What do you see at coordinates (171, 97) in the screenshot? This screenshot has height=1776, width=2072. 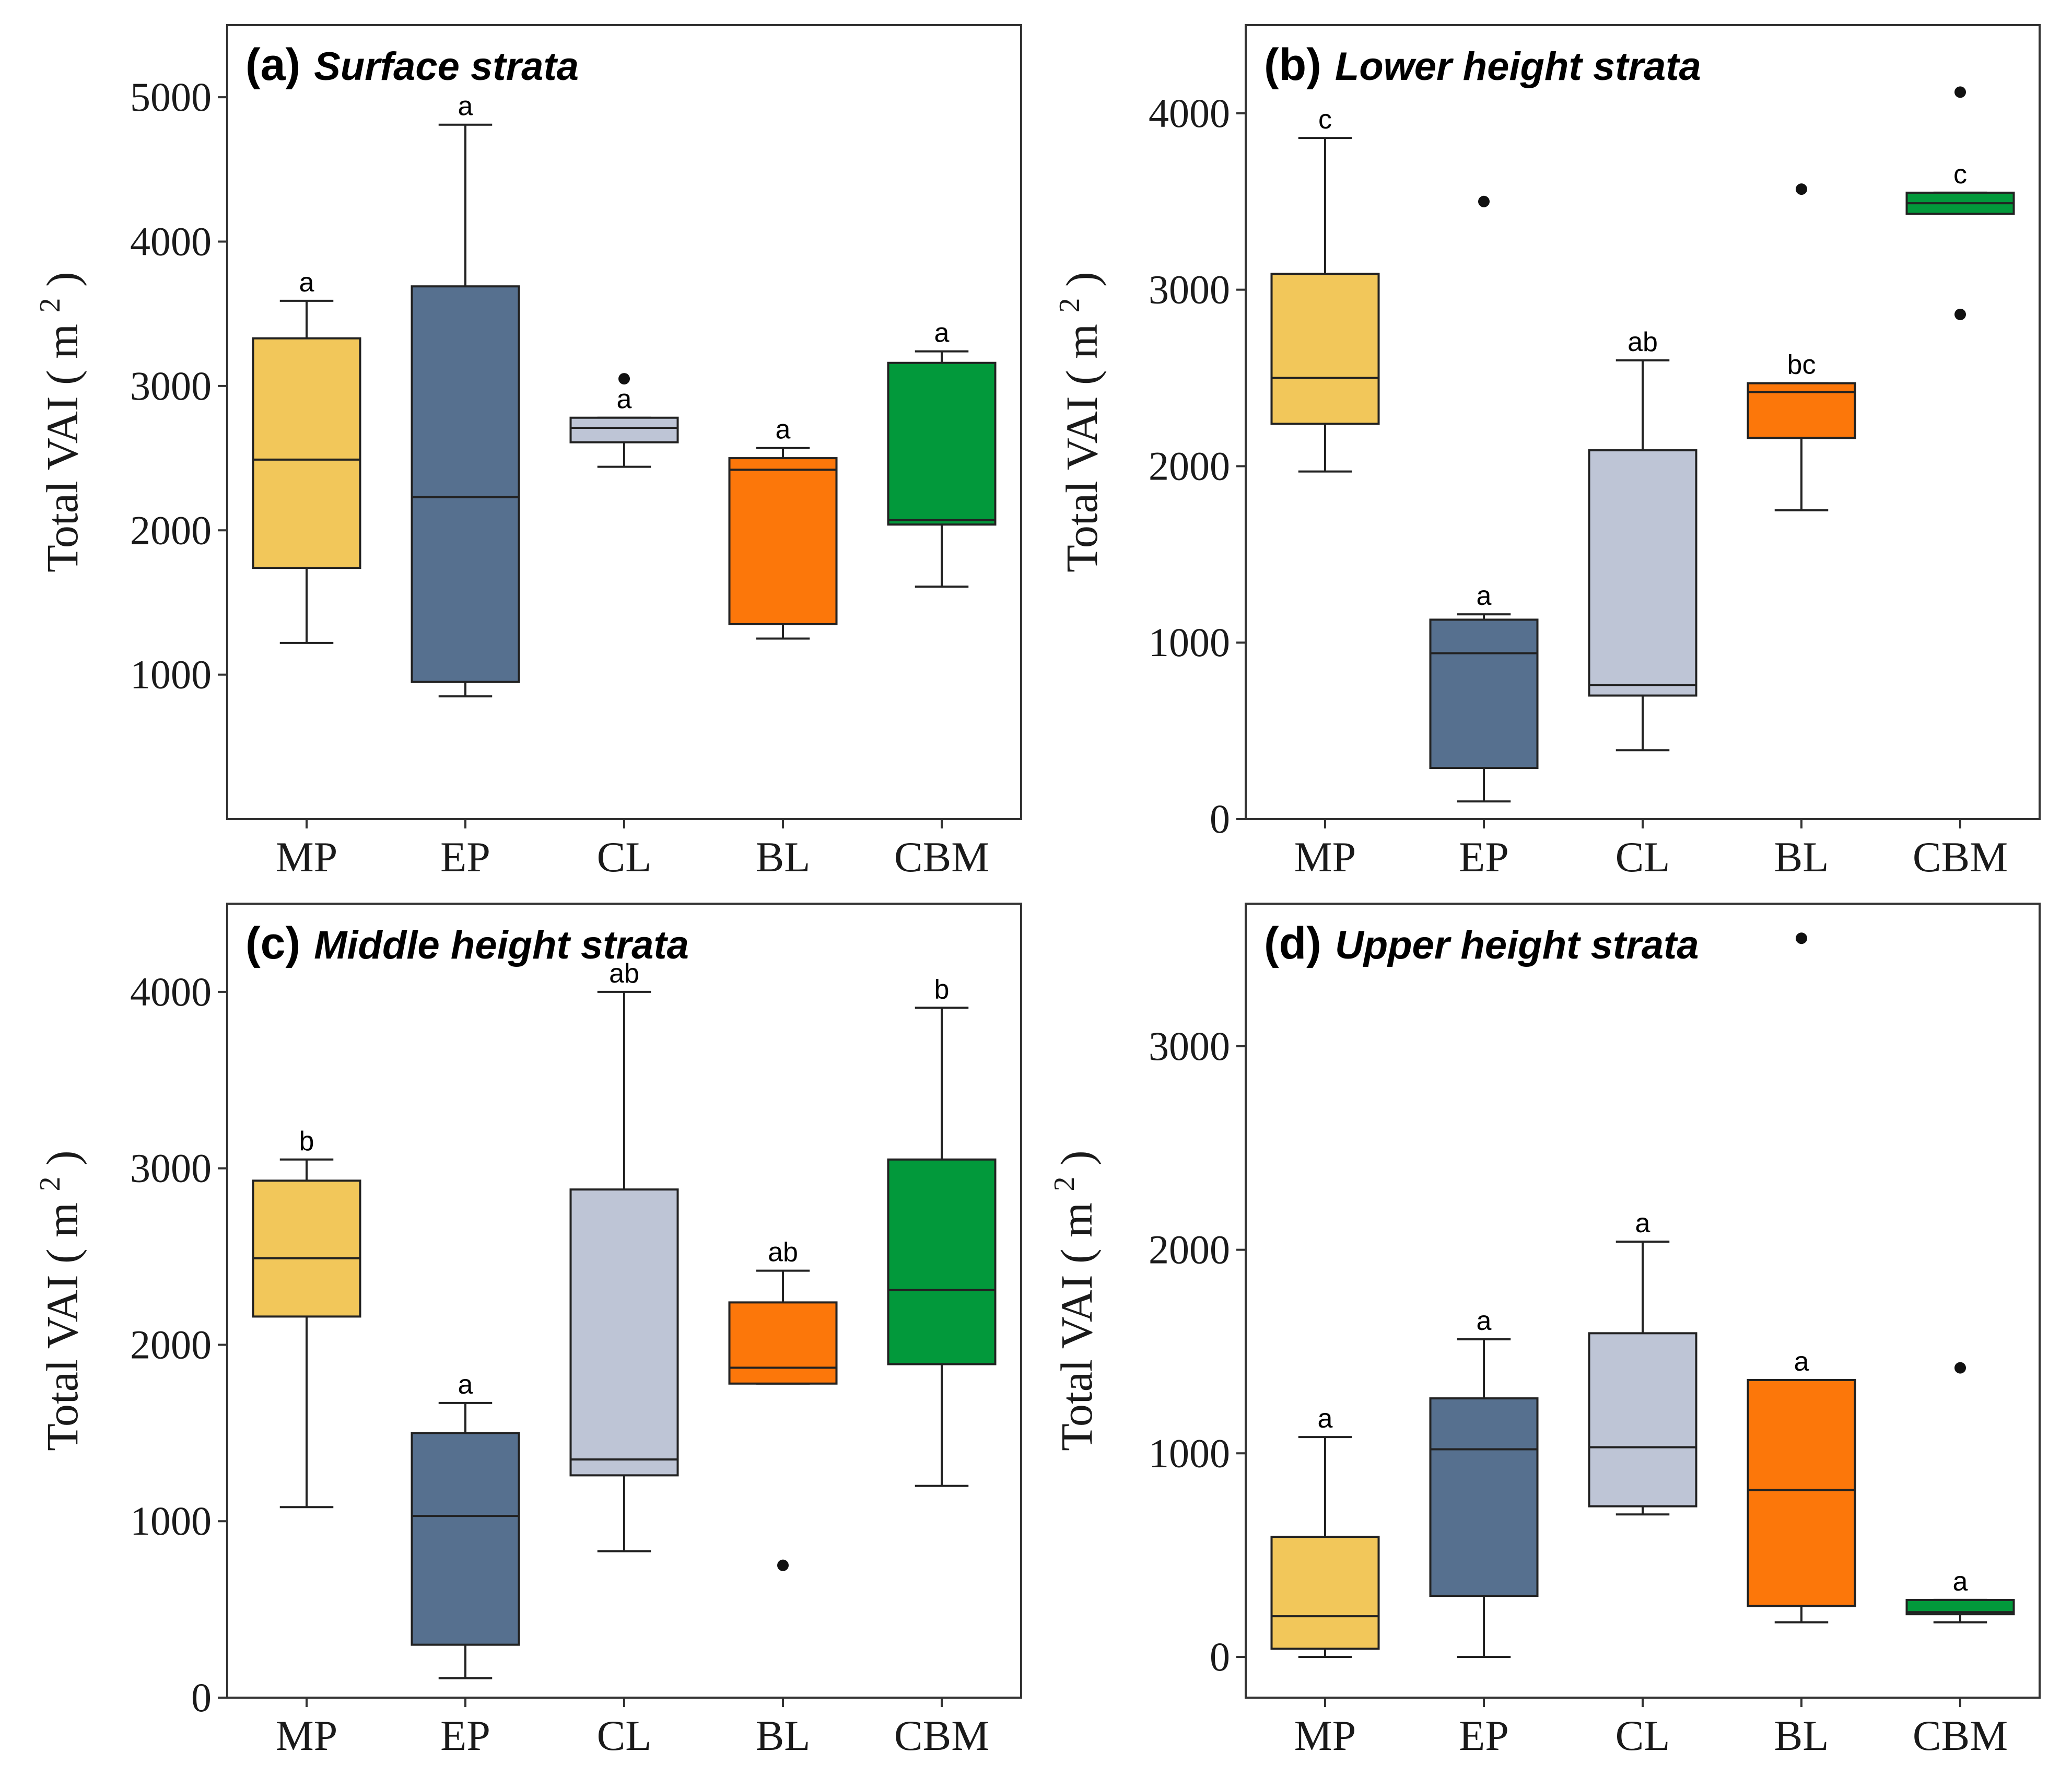 I see `y-tick-label: 5000` at bounding box center [171, 97].